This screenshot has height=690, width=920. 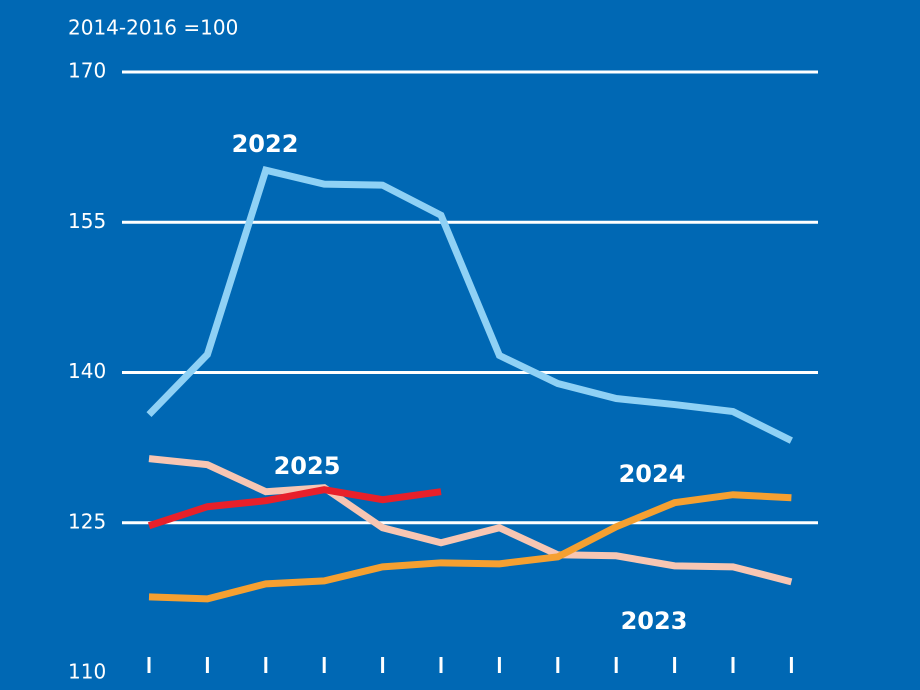 I want to click on series-label: 2025, so click(x=307, y=466).